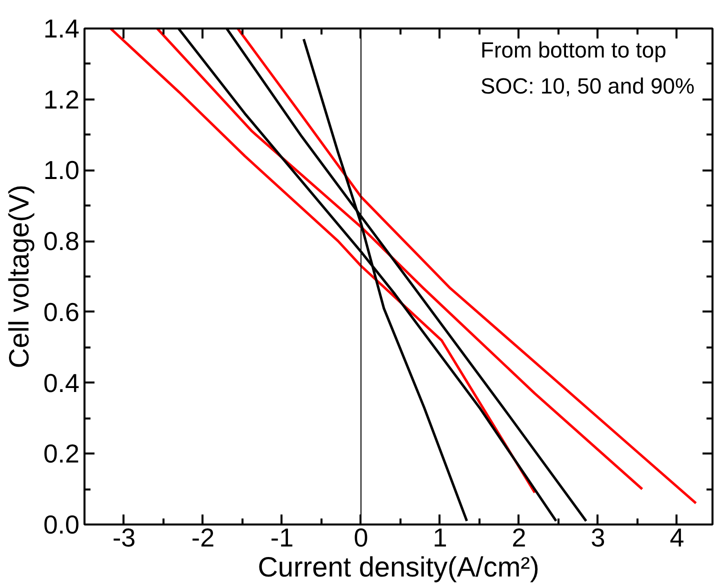  What do you see at coordinates (124, 537) in the screenshot?
I see `x-tick-label: -3` at bounding box center [124, 537].